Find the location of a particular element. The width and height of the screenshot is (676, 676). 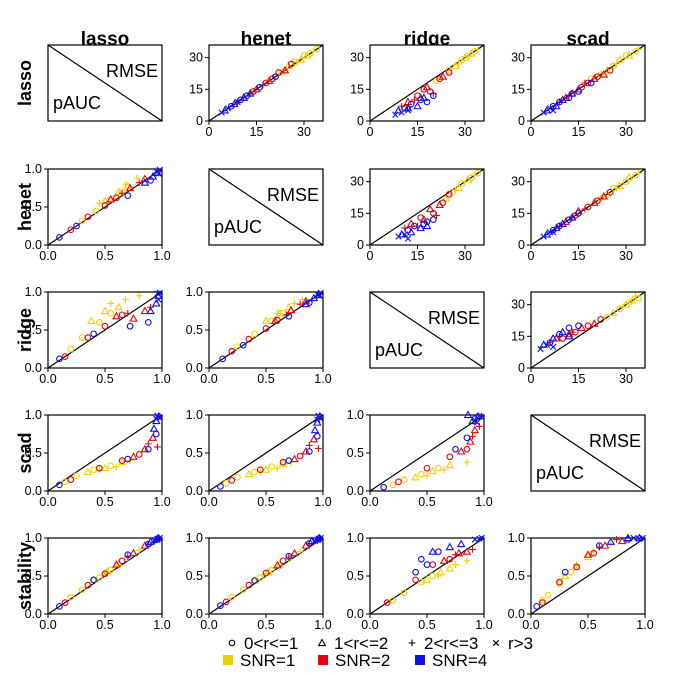

panel-scad-vs-ridge: 0.00.0 0.5 0.5 1.0 1.0 is located at coordinates (420, 458).